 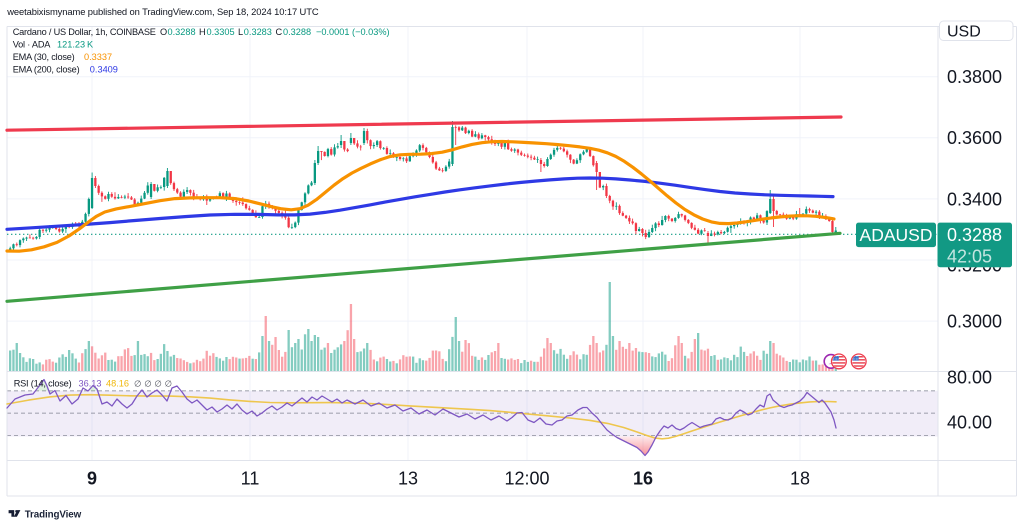 What do you see at coordinates (974, 138) in the screenshot?
I see `svg-text: 0.3600` at bounding box center [974, 138].